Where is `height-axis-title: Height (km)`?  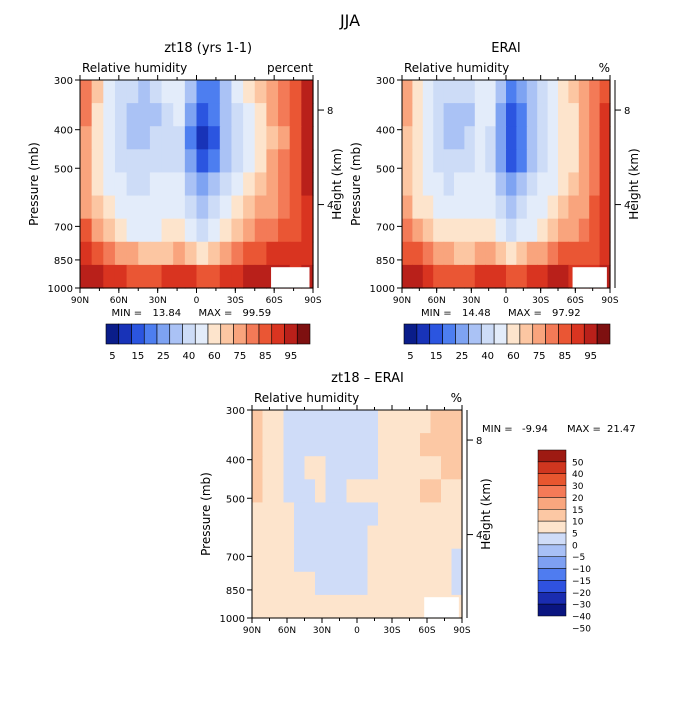
height-axis-title: Height (km) is located at coordinates (634, 183).